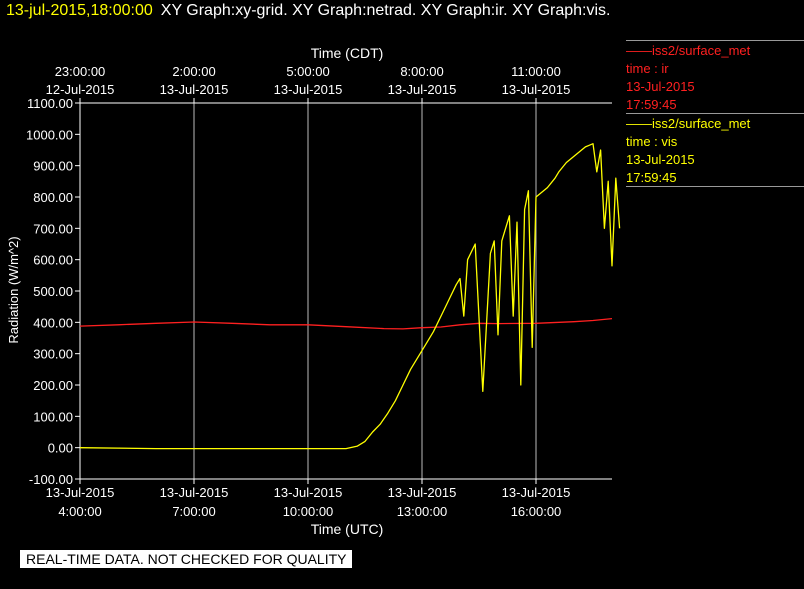  I want to click on y-tick-label: 700.00, so click(53, 228).